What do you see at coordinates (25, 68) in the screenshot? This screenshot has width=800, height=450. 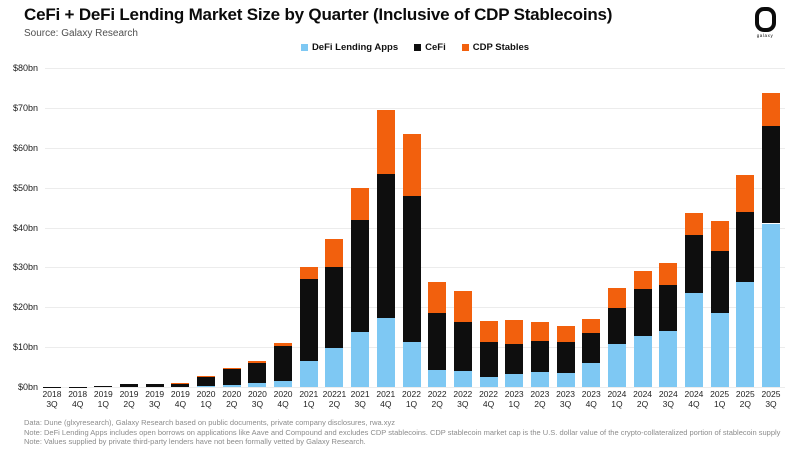 I see `y-axis-tick-label: $80bn` at bounding box center [25, 68].